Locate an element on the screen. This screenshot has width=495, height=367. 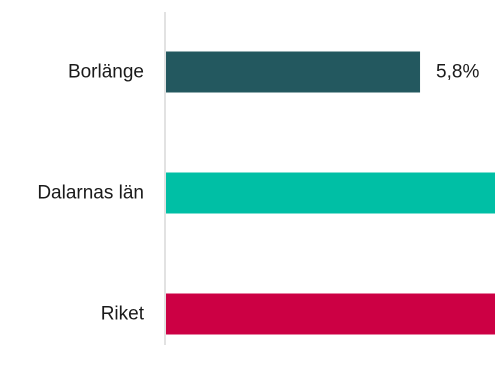
data-labels-group: 5,8%7,8%7,9% is located at coordinates (457, 72).